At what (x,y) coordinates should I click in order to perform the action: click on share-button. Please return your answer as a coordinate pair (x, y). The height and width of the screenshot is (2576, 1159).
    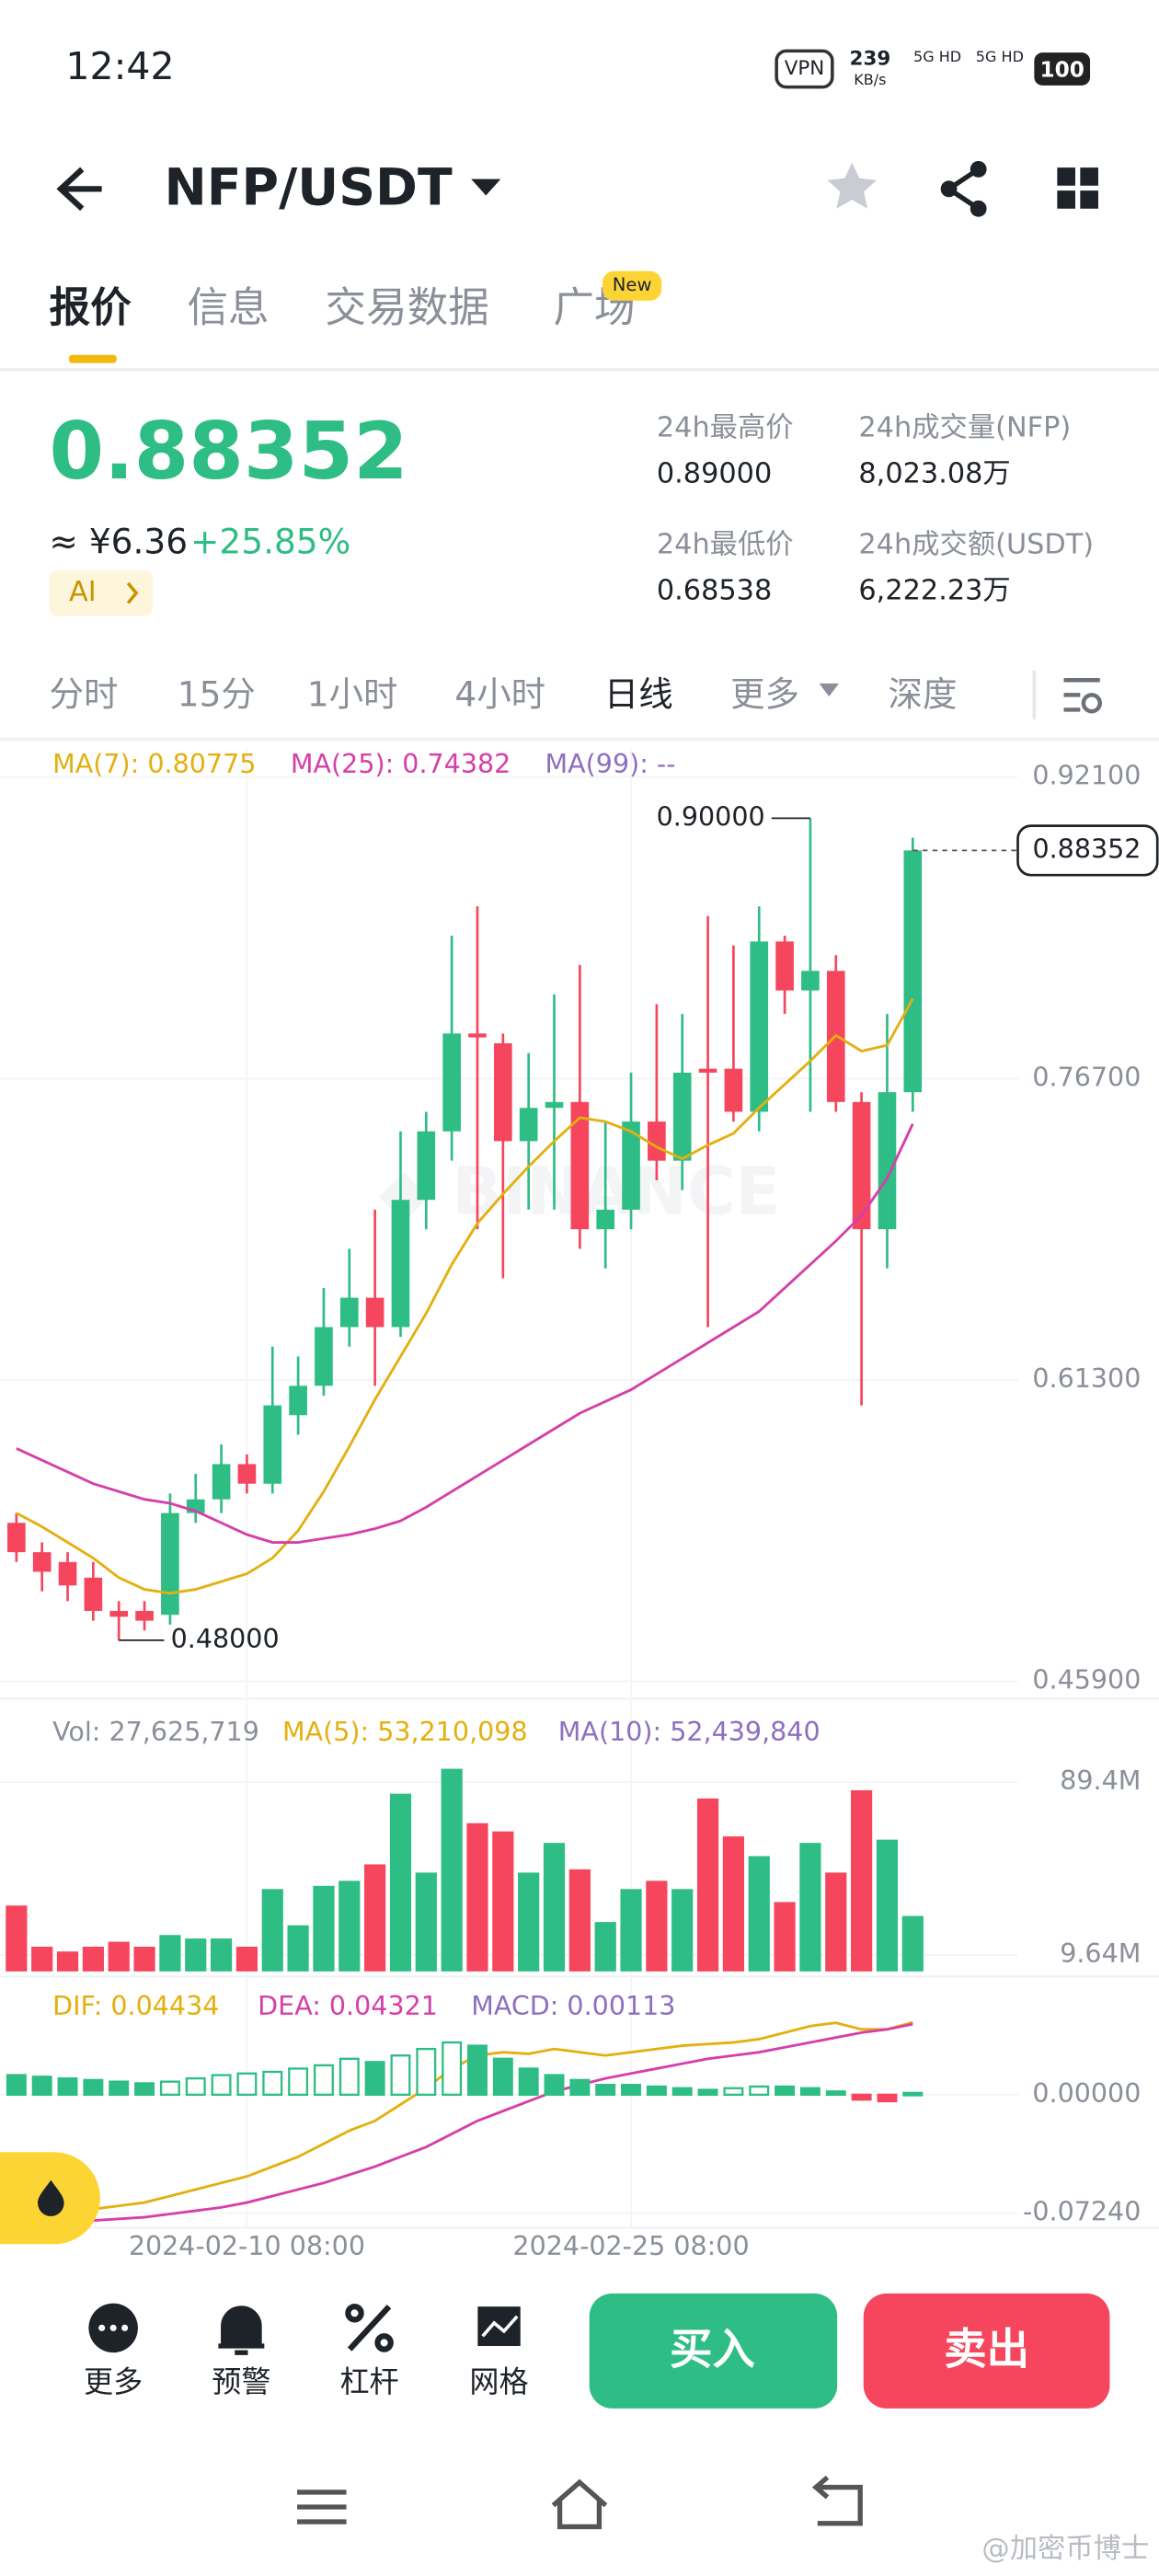
    Looking at the image, I should click on (963, 189).